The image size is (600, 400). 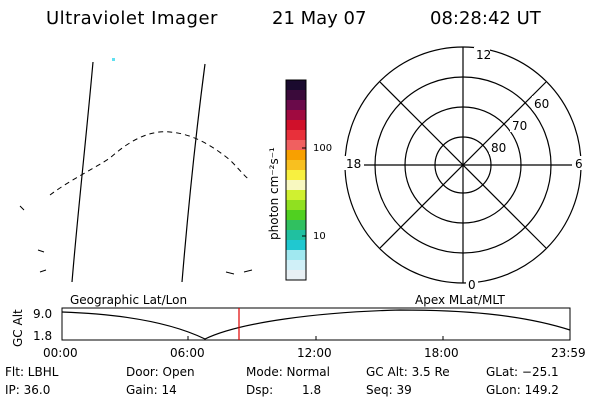 I want to click on mlt-label-right: 6, so click(x=579, y=164).